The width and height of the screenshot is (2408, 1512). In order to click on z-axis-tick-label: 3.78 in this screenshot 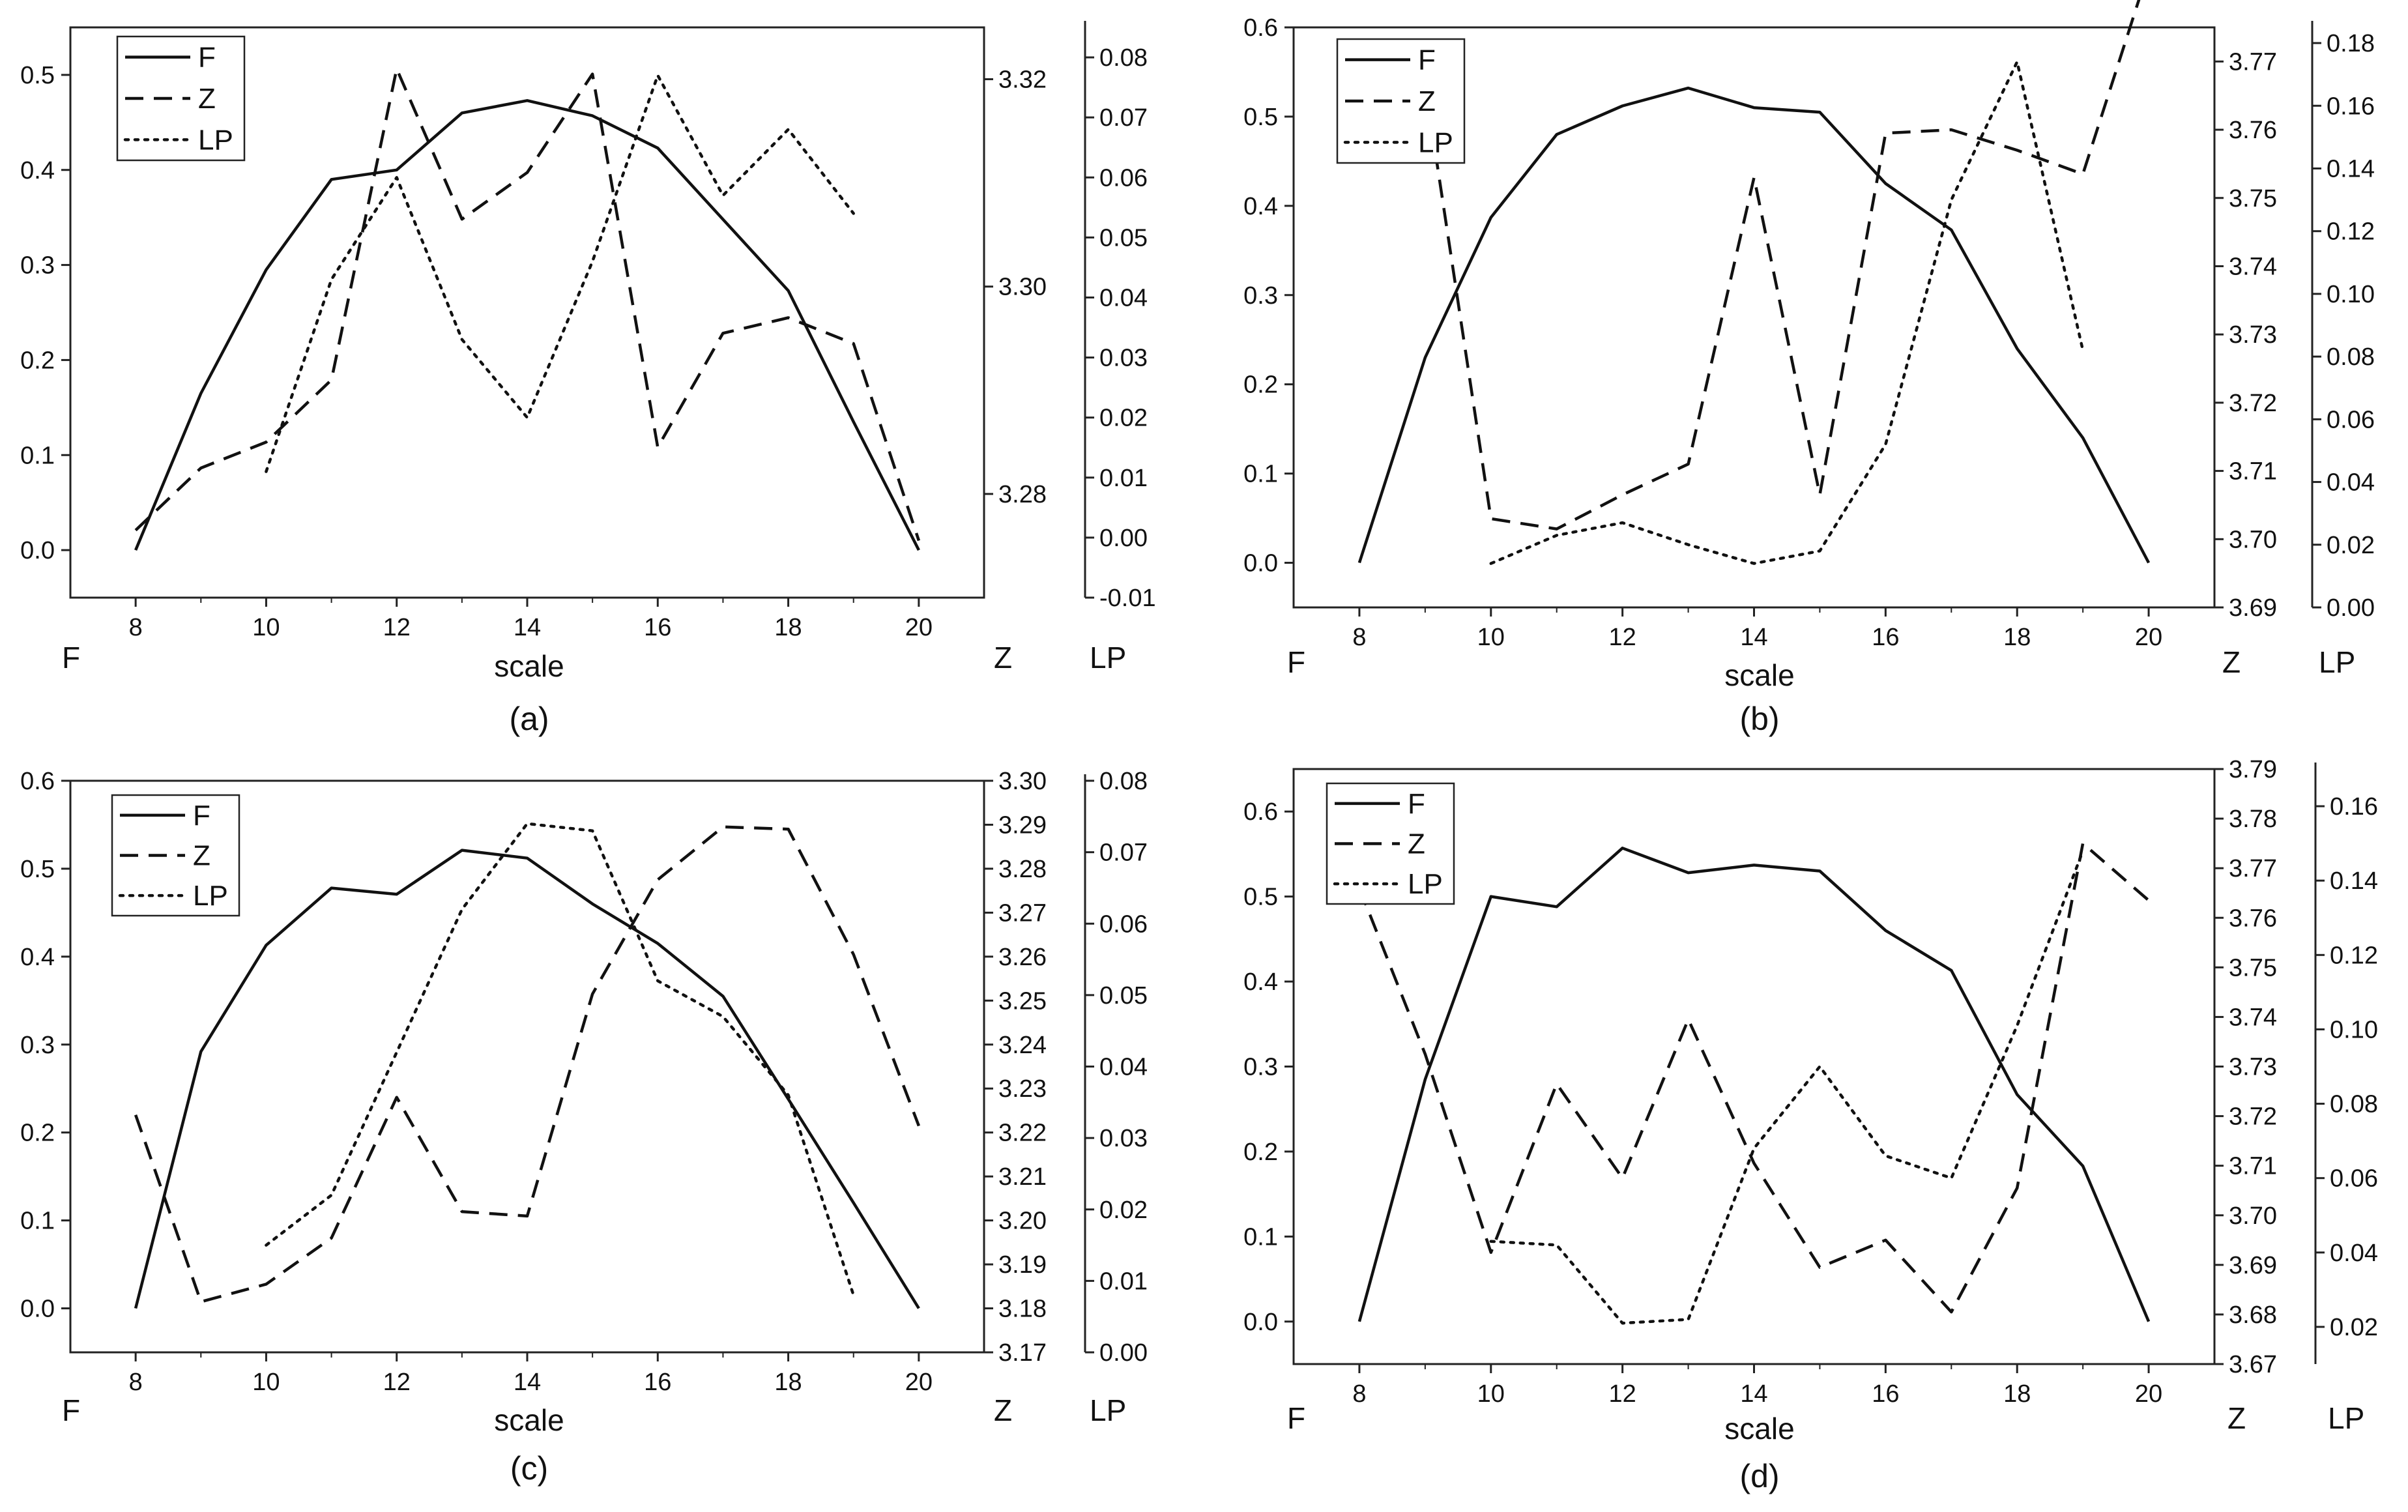, I will do `click(2253, 819)`.